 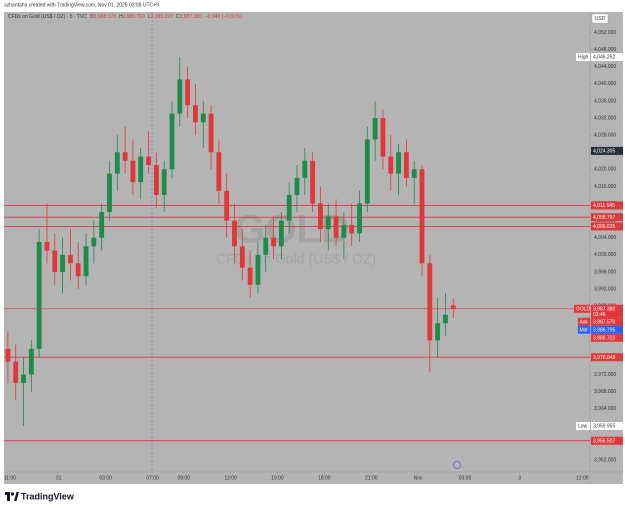 I want to click on x-tick-label: 12:00, so click(x=582, y=478).